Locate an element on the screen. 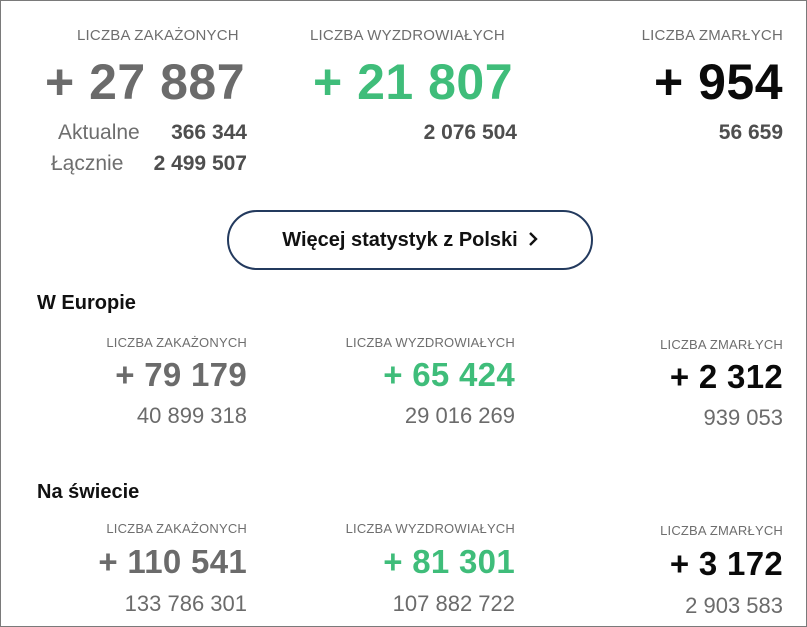 Image resolution: width=807 pixels, height=627 pixels. world-infected-total: 133 786 301 is located at coordinates (185, 603).